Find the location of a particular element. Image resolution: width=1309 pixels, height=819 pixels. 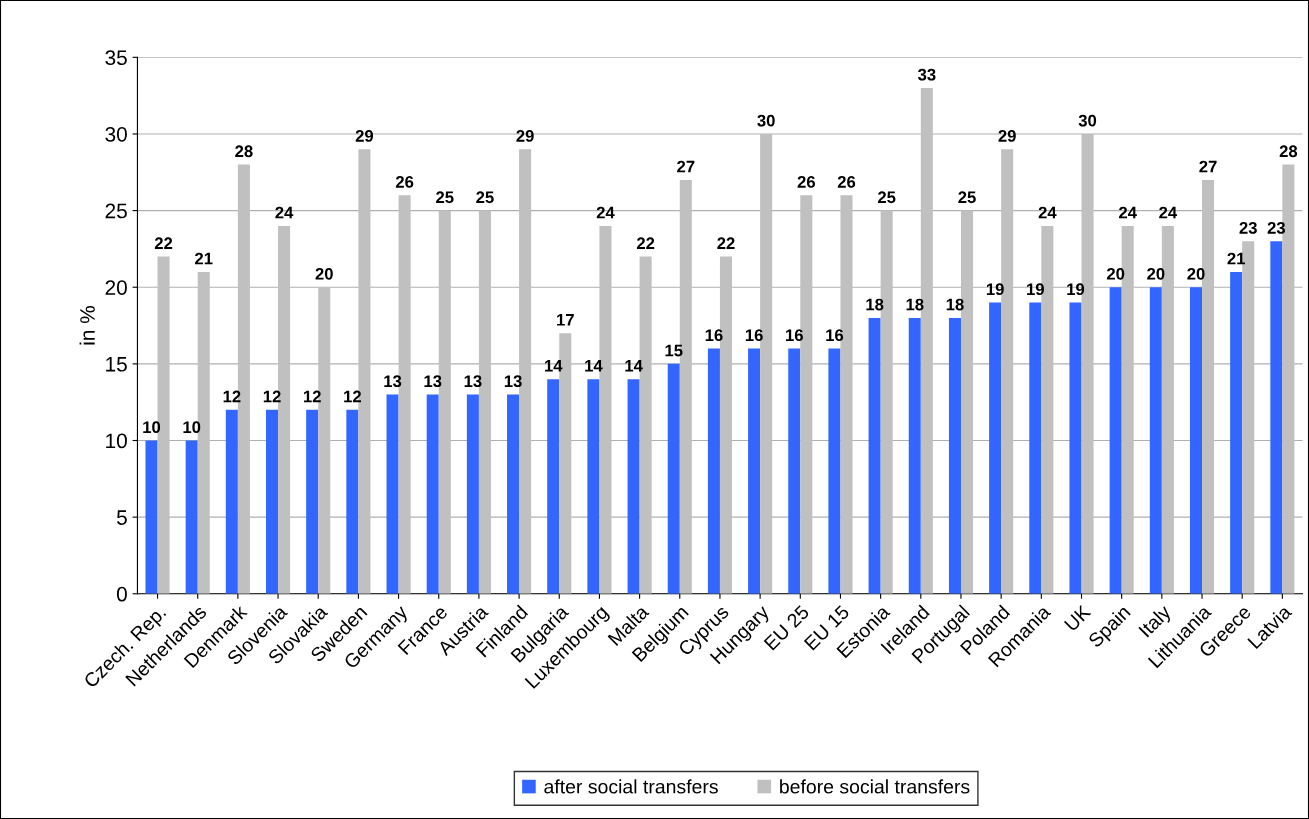

y-tick-label: 15 is located at coordinates (116, 364).